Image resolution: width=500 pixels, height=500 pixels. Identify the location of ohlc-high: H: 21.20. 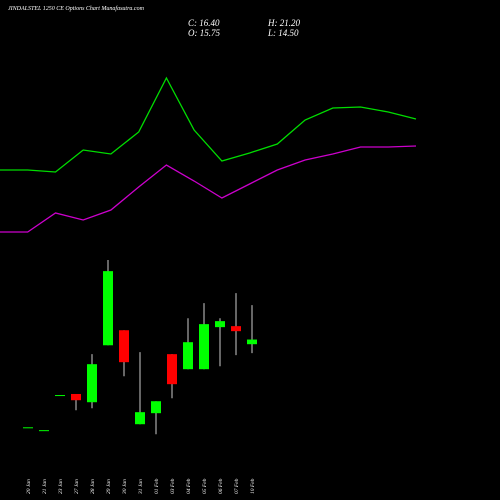
(283, 23).